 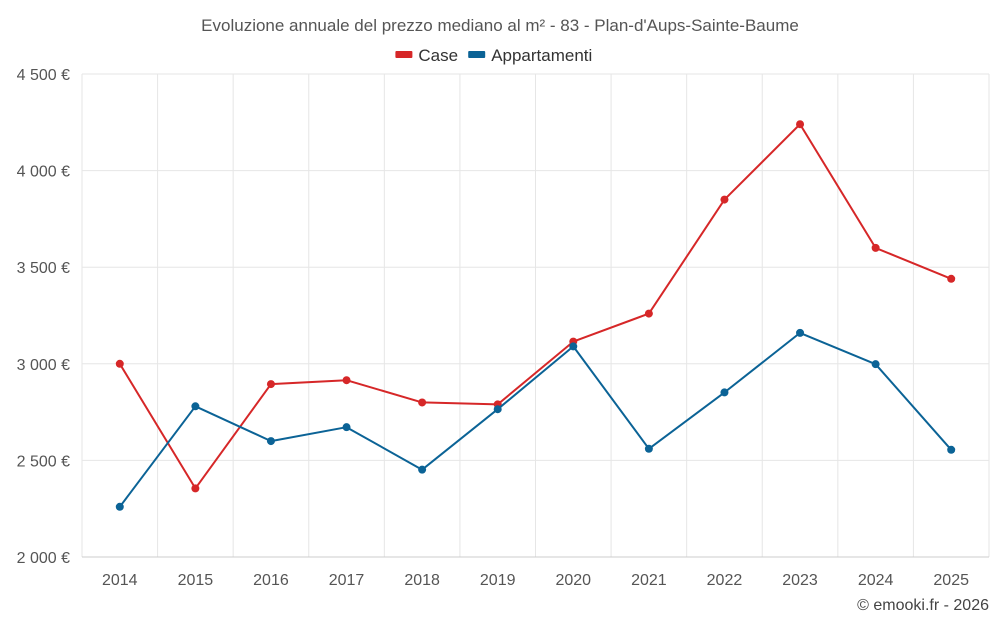 I want to click on x-tick-label: 2017, so click(x=347, y=580).